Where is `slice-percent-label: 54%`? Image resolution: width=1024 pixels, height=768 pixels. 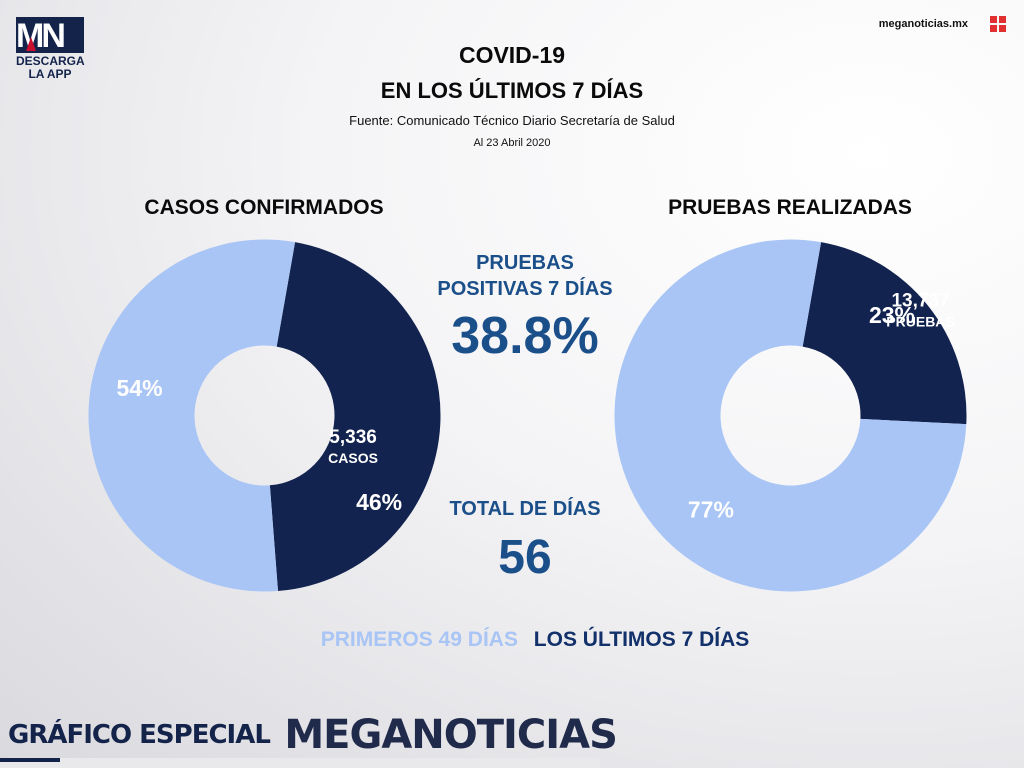
slice-percent-label: 54% is located at coordinates (140, 388).